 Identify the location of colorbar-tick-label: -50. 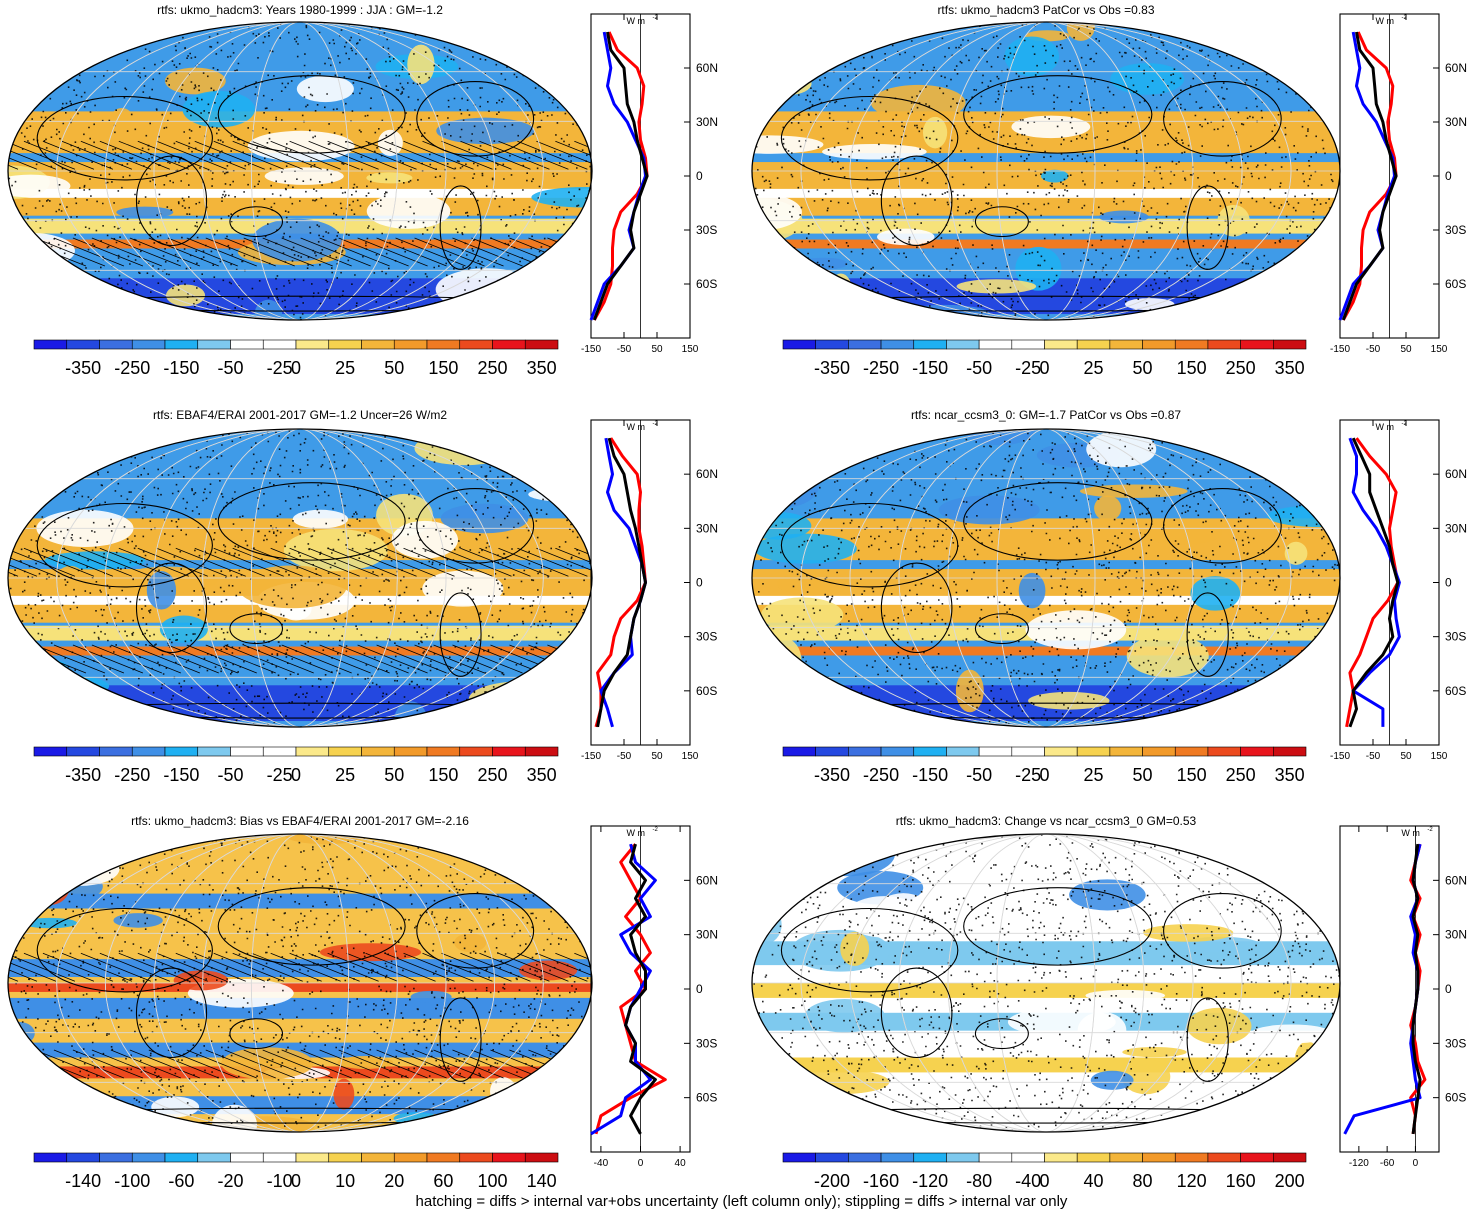
(979, 368).